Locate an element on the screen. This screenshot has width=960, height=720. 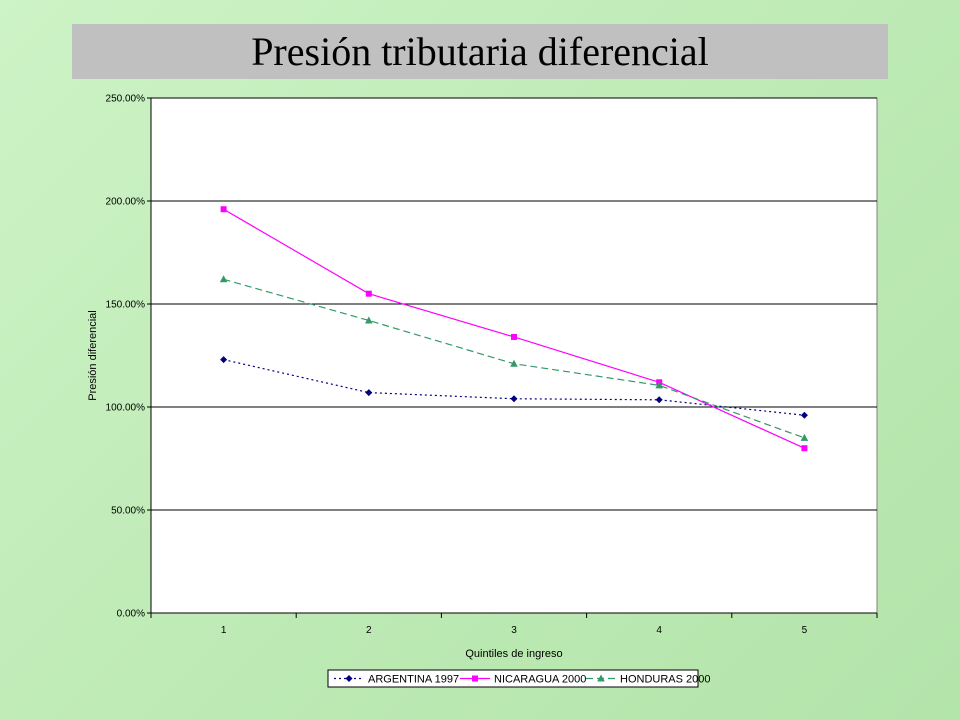
x-axis-title: Quintiles de ingreso is located at coordinates (513, 654).